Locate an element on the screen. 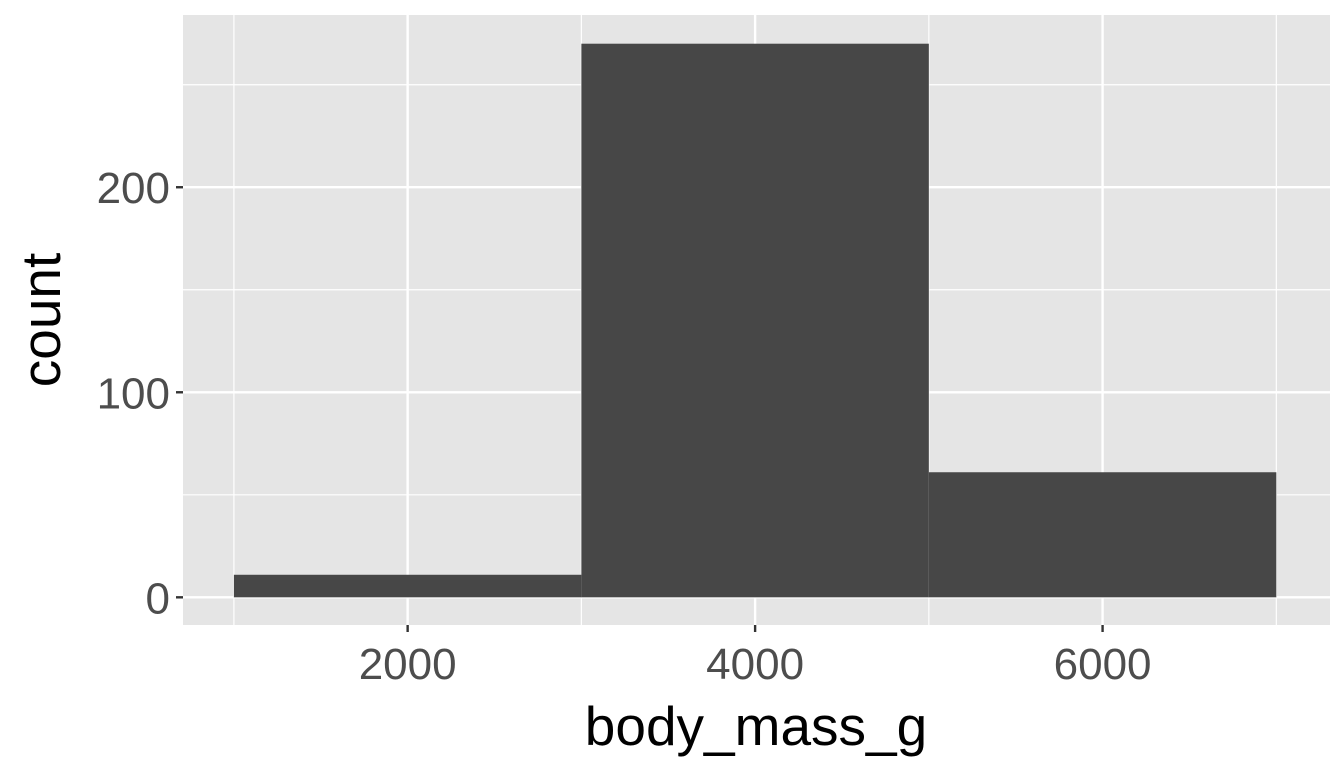  y-axis-title: count is located at coordinates (41, 320).